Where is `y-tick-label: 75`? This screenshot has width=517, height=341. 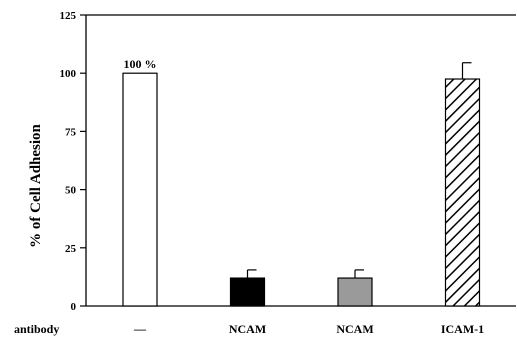 y-tick-label: 75 is located at coordinates (71, 132).